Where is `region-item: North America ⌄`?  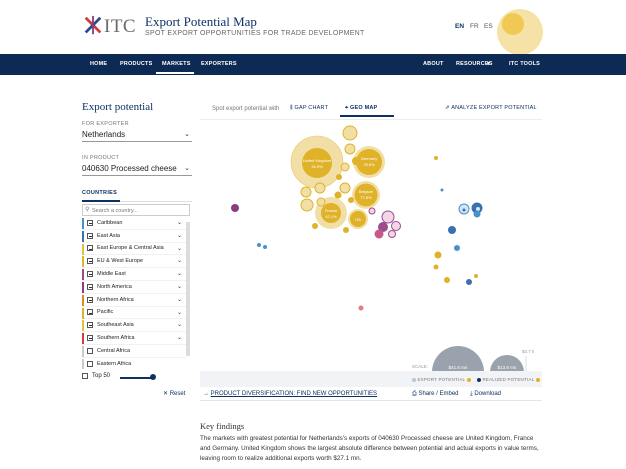 region-item: North America ⌄ is located at coordinates (134, 287).